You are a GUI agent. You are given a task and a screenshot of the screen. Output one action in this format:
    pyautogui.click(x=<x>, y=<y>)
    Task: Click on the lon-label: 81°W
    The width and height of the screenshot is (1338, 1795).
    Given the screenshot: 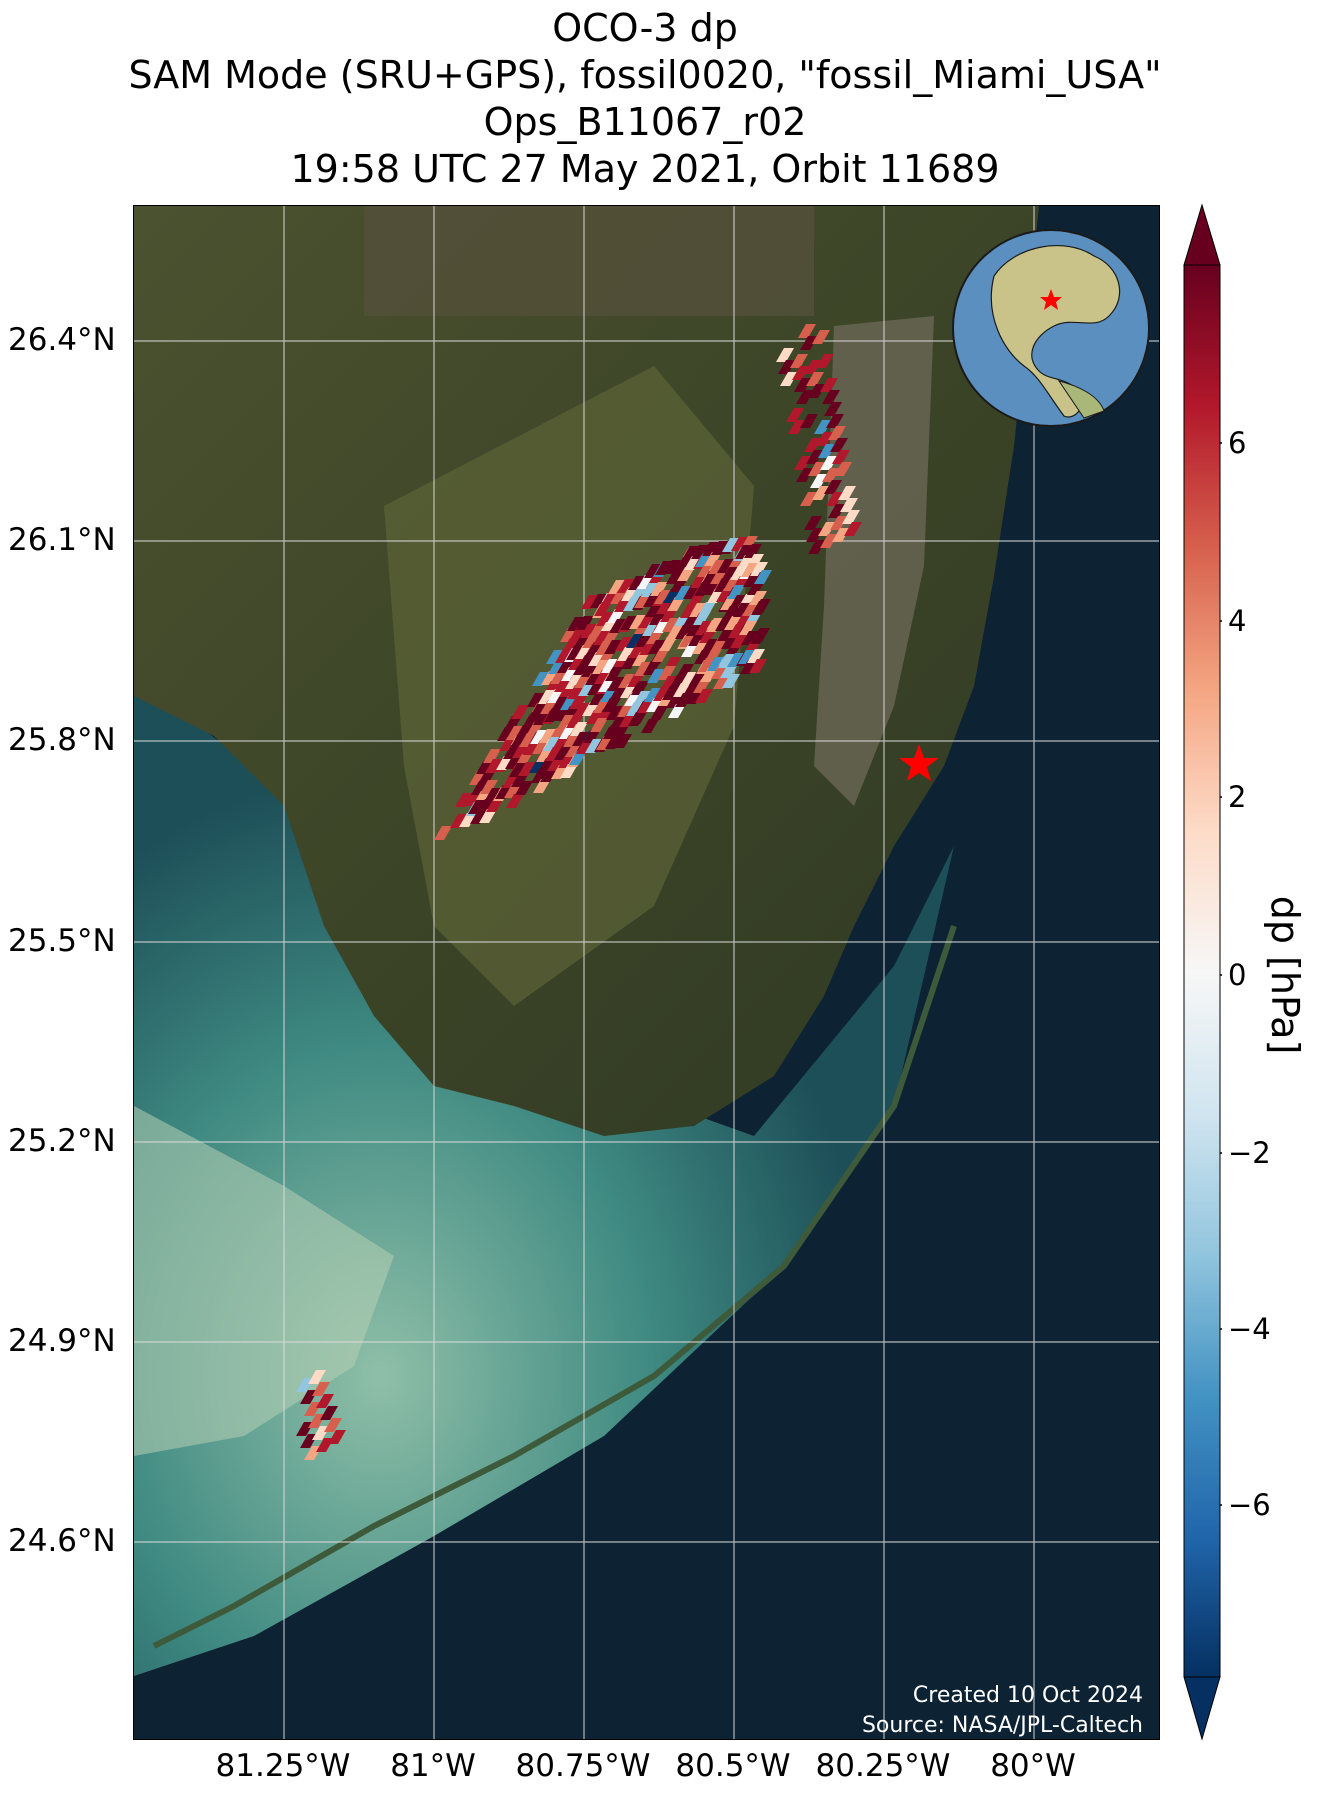 What is the action you would take?
    pyautogui.click(x=433, y=1766)
    